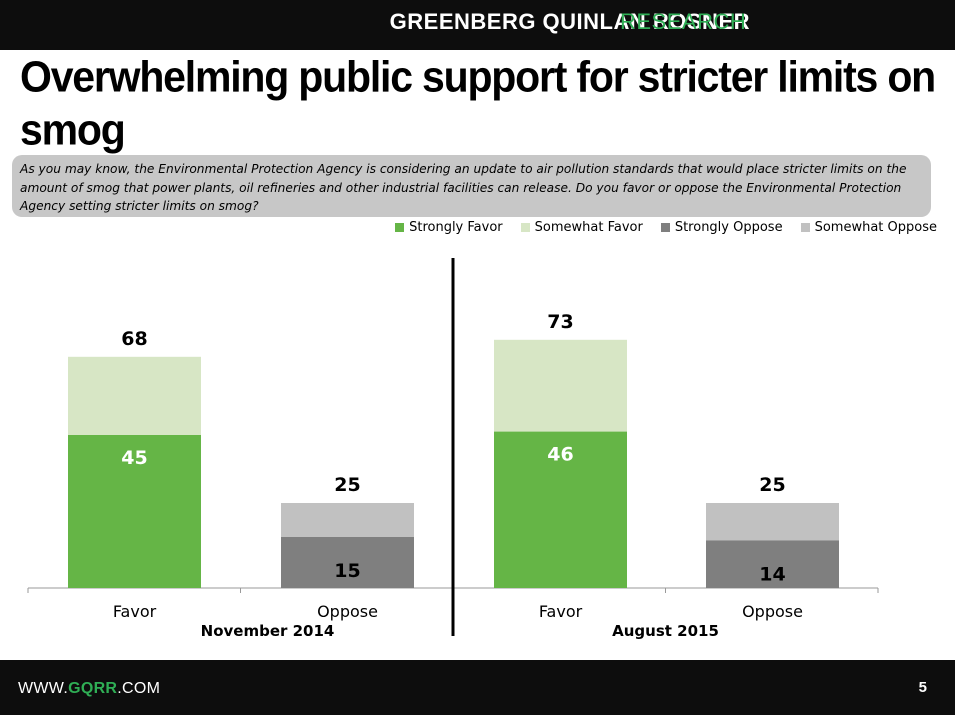  What do you see at coordinates (569, 21) in the screenshot?
I see `brand-name: GREENBERG QUINLAN ROSNER` at bounding box center [569, 21].